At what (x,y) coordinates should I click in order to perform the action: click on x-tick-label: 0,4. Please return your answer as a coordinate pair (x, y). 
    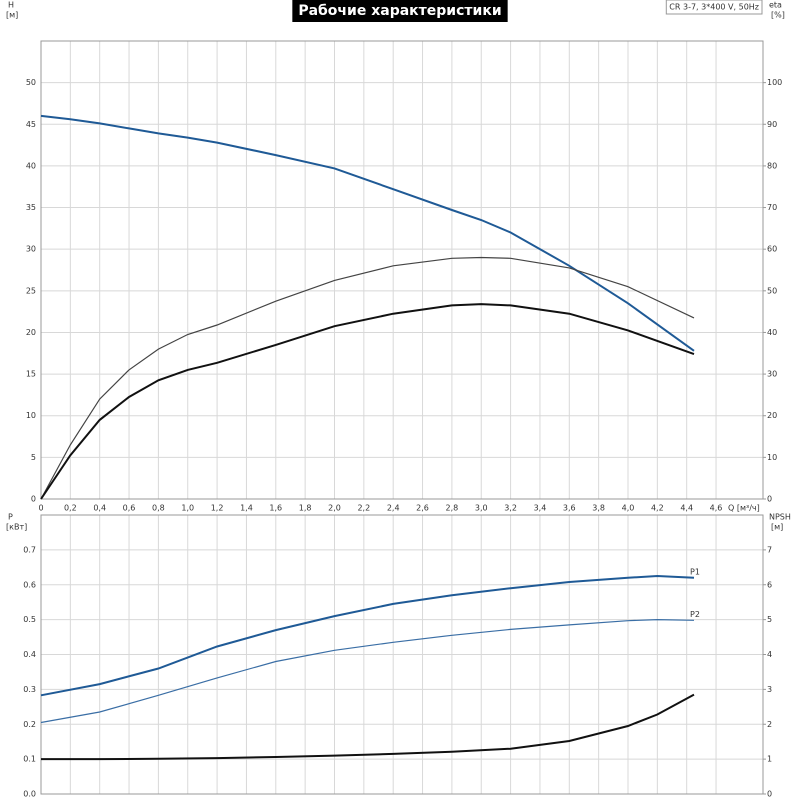
    Looking at the image, I should click on (99, 508).